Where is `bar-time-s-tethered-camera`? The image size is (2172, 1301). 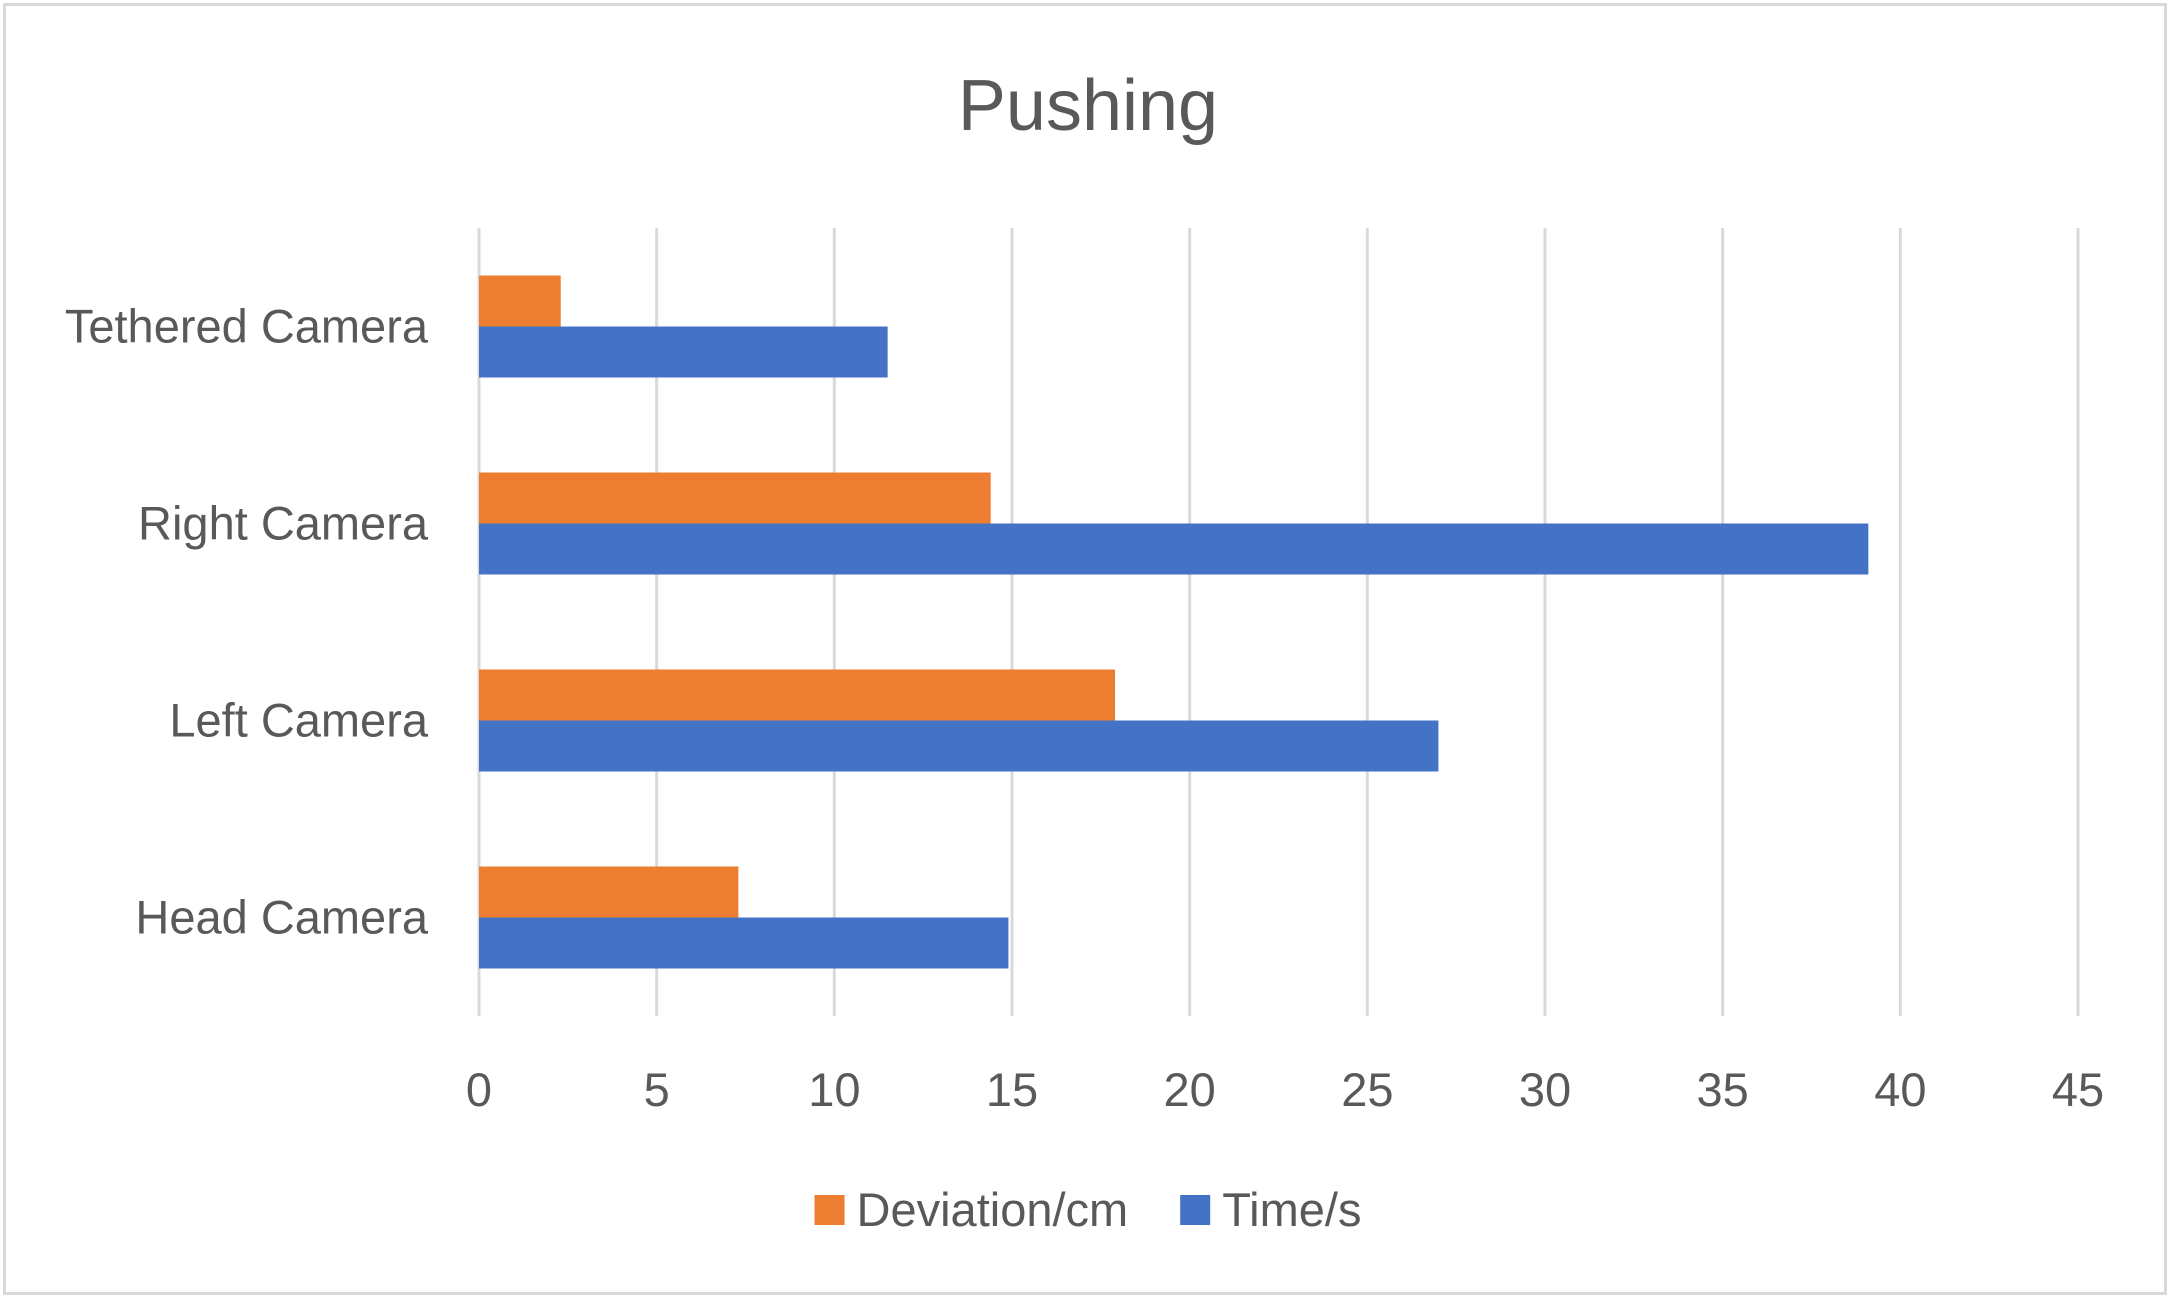
bar-time-s-tethered-camera is located at coordinates (683, 352).